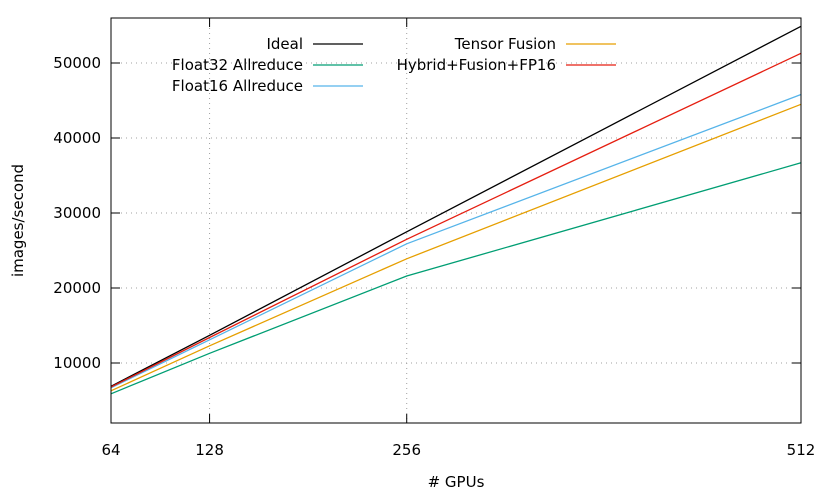 The height and width of the screenshot is (498, 830). Describe the element at coordinates (77, 213) in the screenshot. I see `y-tick-label: 30000` at that location.